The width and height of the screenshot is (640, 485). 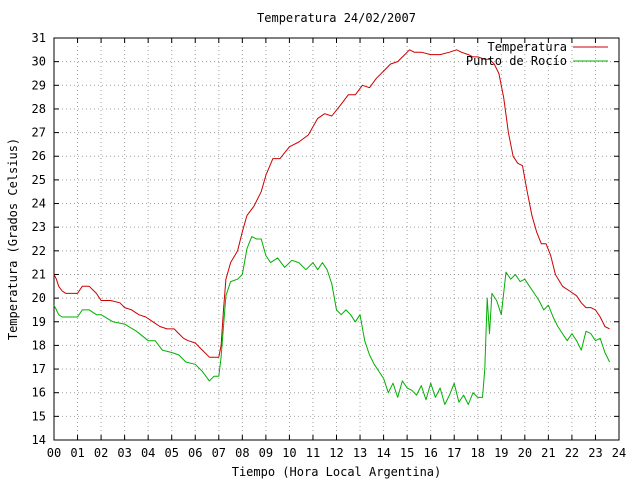 What do you see at coordinates (39, 369) in the screenshot?
I see `y-tick-label: 17` at bounding box center [39, 369].